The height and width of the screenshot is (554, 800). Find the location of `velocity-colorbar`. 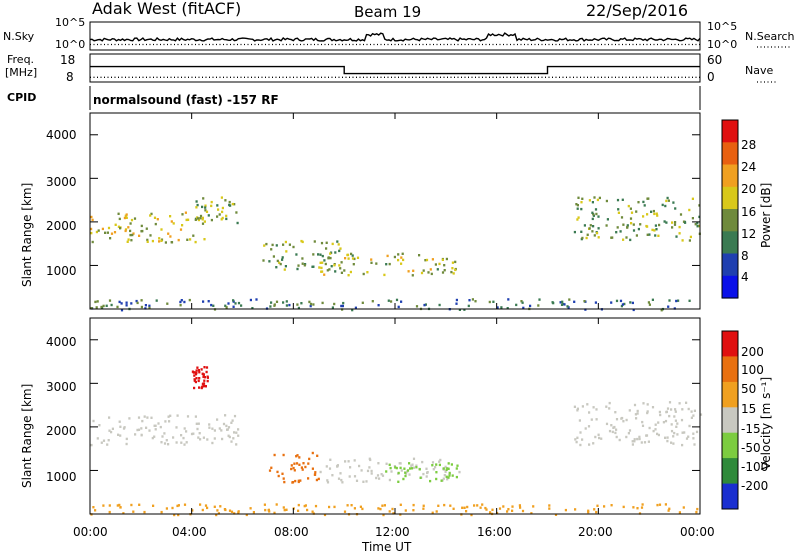

velocity-colorbar is located at coordinates (730, 420).